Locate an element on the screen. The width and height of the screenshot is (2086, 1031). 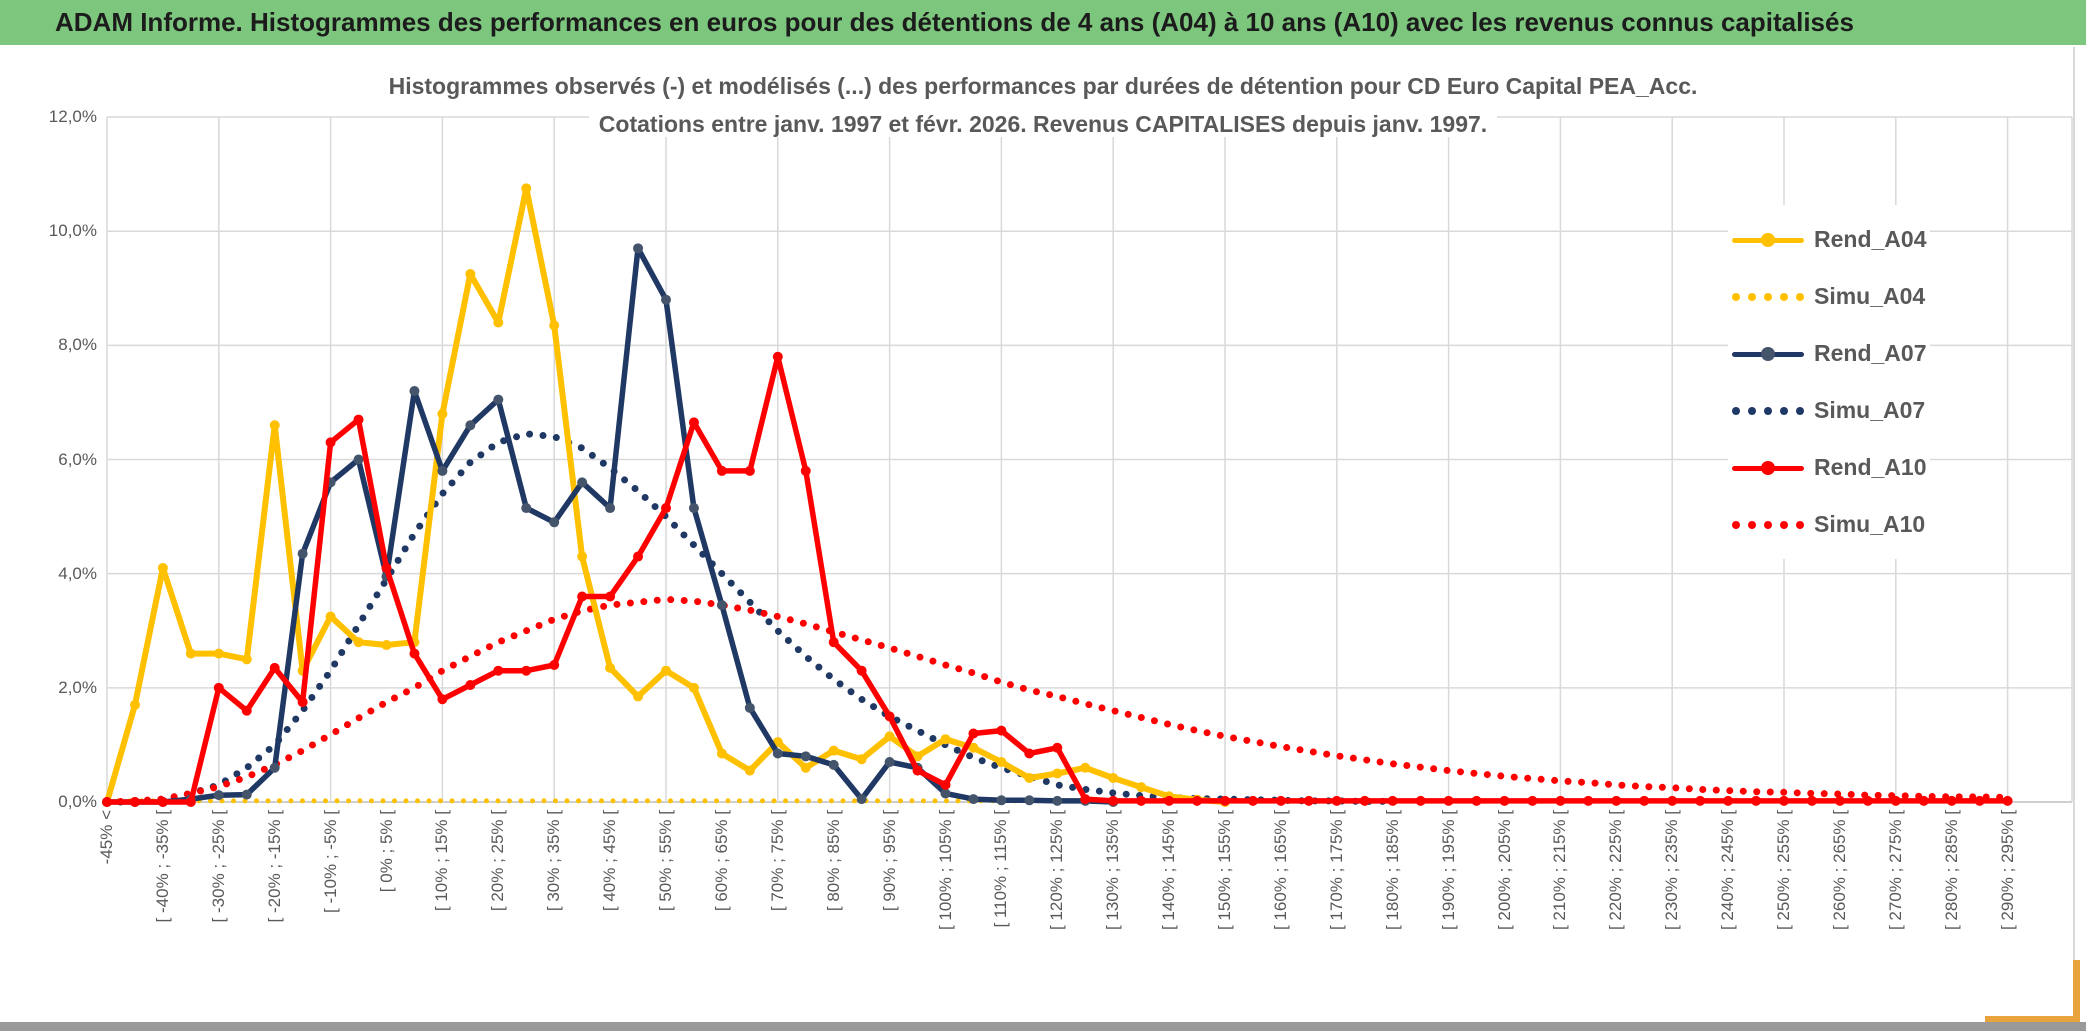
x-tick-label-bin-30: [ 100% ; 105% [ is located at coordinates (945, 870).